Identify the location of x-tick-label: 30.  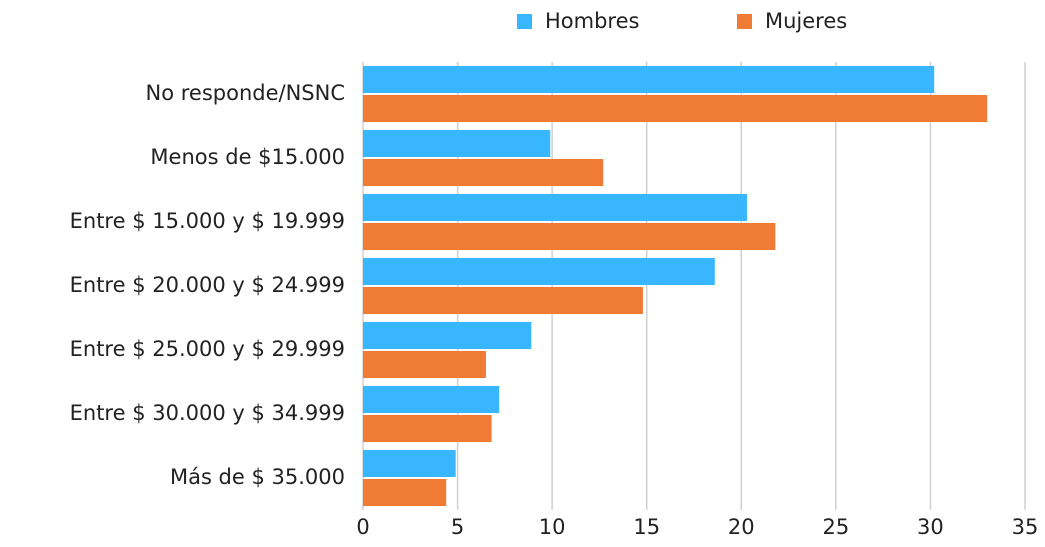
(930, 527).